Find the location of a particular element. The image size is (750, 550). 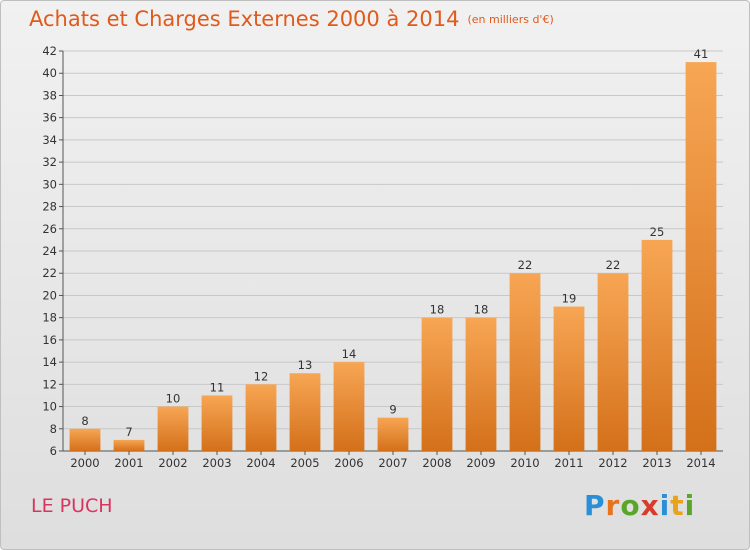

bar-2012 is located at coordinates (613, 362).